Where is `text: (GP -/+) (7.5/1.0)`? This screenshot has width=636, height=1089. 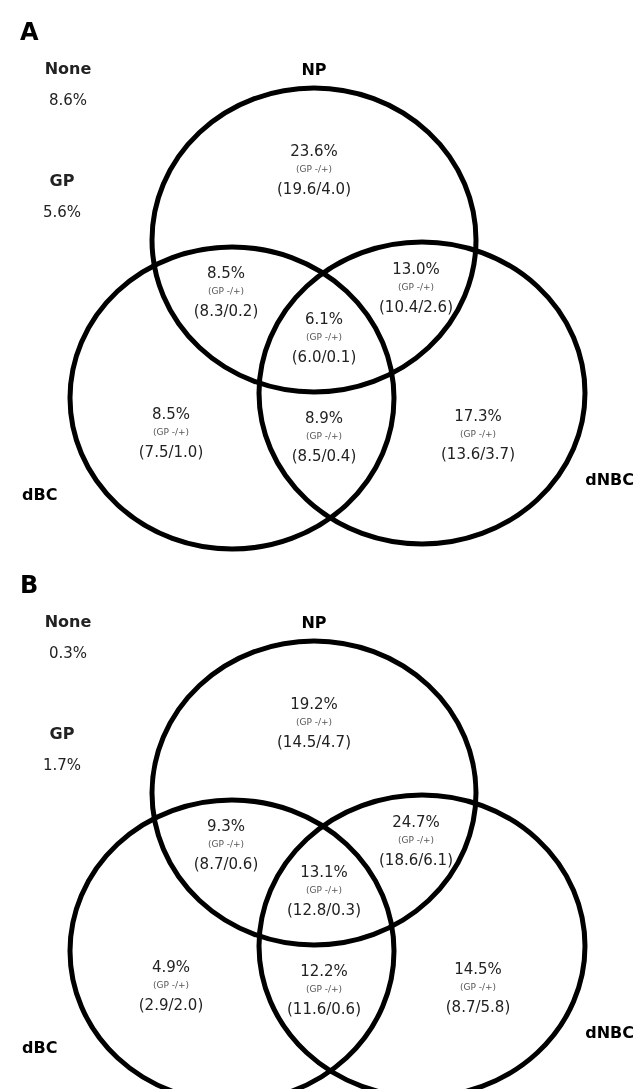
text: (GP -/+) (7.5/1.0) is located at coordinates (171, 444).